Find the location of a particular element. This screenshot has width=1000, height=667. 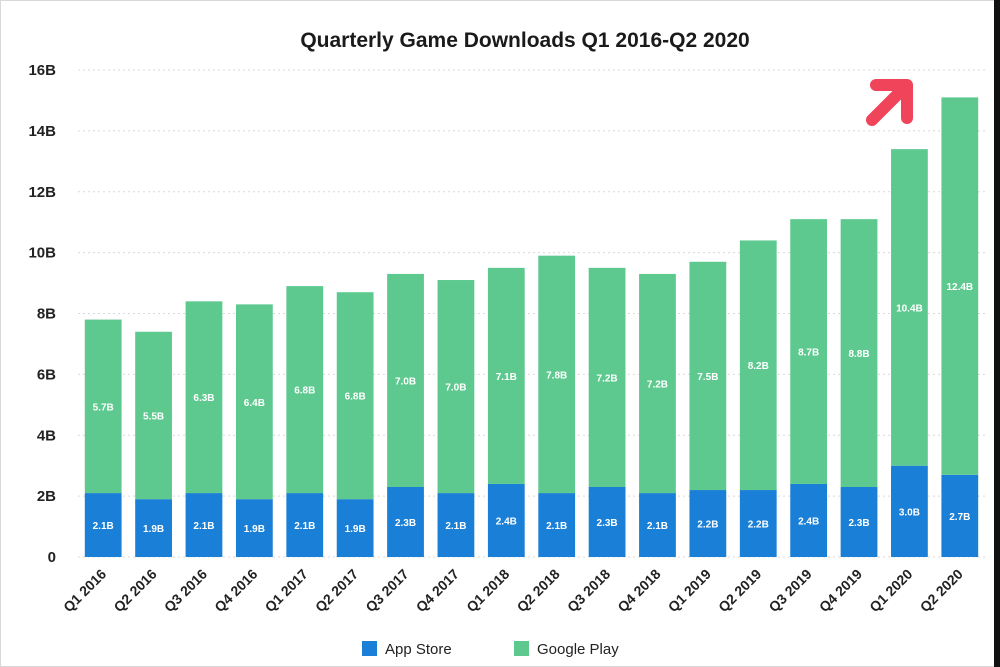

x-tick-label: Q2 2016 is located at coordinates (134, 590).